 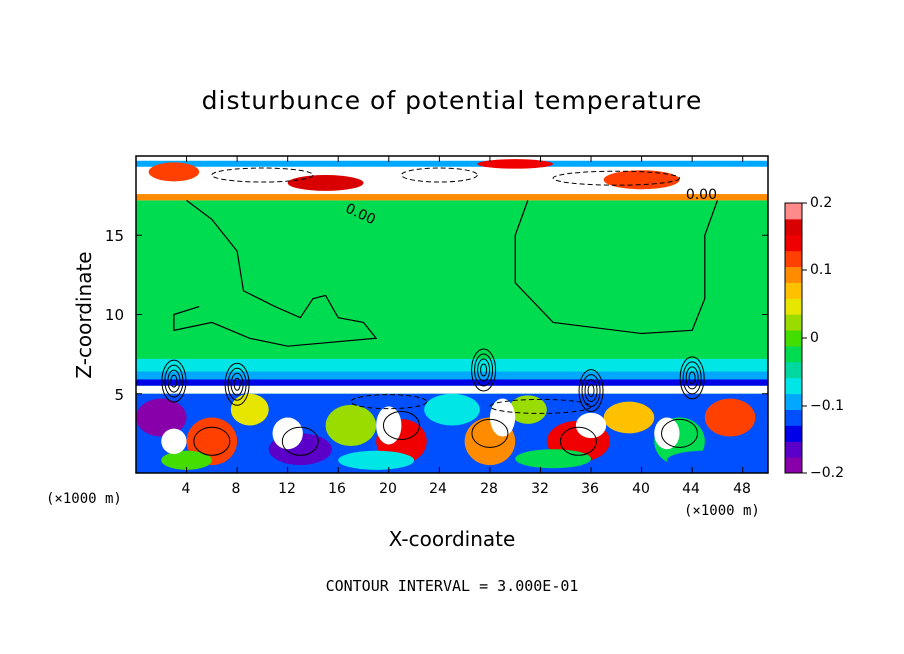 What do you see at coordinates (186, 489) in the screenshot?
I see `x-tick-label: 4` at bounding box center [186, 489].